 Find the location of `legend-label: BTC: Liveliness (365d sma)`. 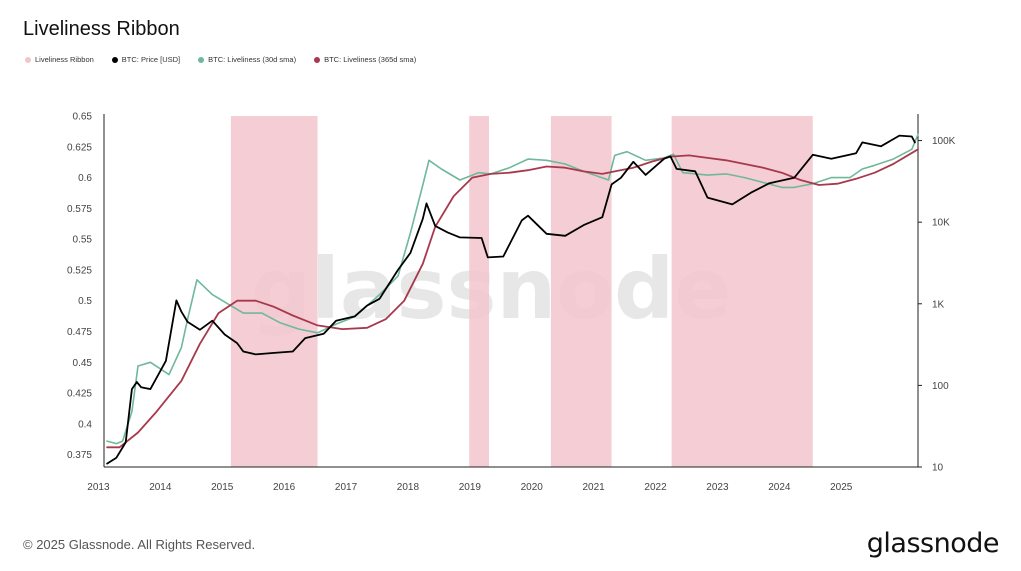

legend-label: BTC: Liveliness (365d sma) is located at coordinates (370, 59).